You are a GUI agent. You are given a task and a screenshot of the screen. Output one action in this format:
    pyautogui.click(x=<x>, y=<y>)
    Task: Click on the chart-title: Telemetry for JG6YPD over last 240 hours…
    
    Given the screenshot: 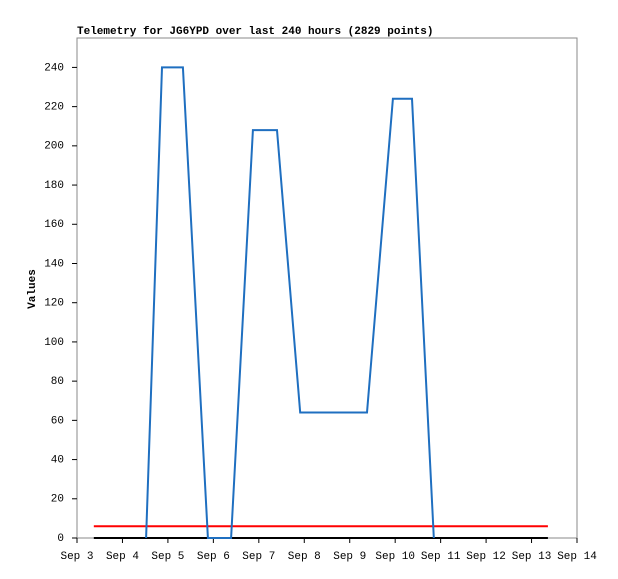 What is the action you would take?
    pyautogui.click(x=255, y=32)
    